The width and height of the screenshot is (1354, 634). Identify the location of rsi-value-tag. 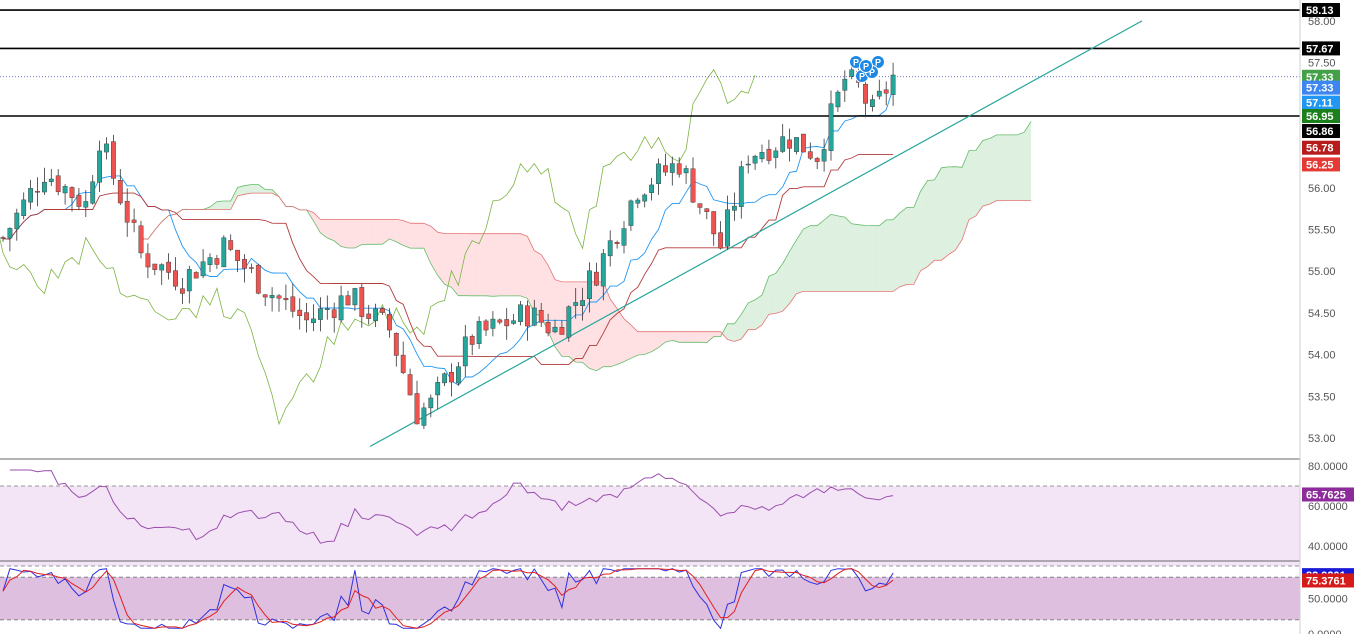
(1328, 494).